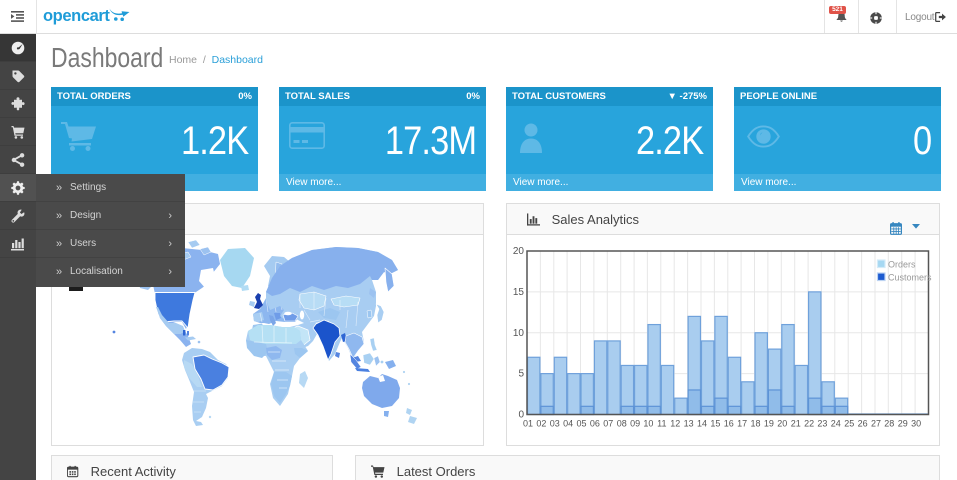 This screenshot has width=957, height=480. What do you see at coordinates (849, 424) in the screenshot?
I see `svg-text: 25` at bounding box center [849, 424].